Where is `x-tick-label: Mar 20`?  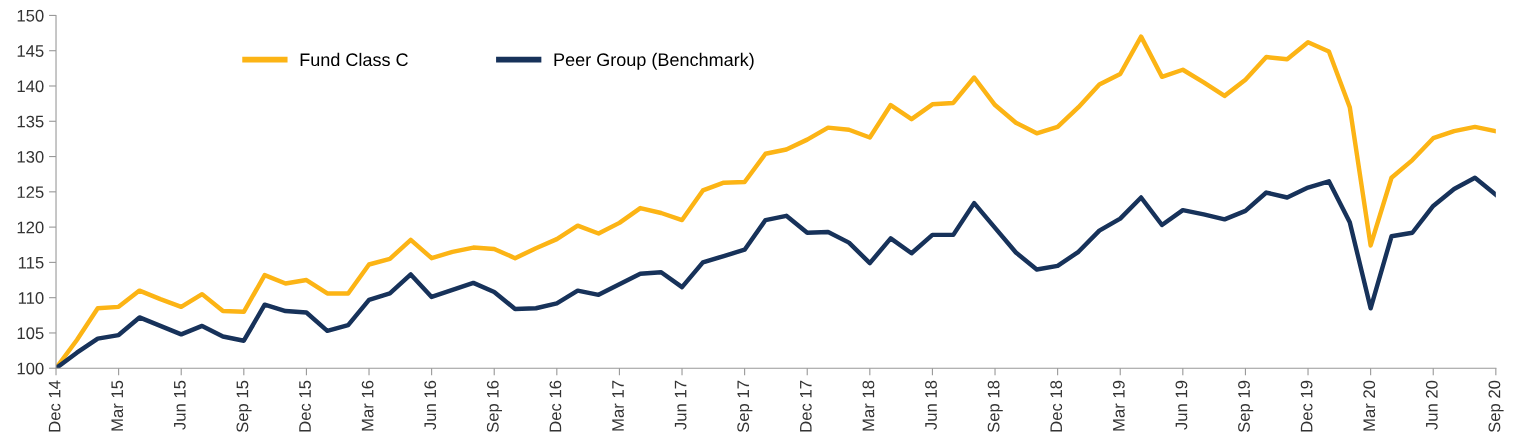
x-tick-label: Mar 20 is located at coordinates (1369, 405).